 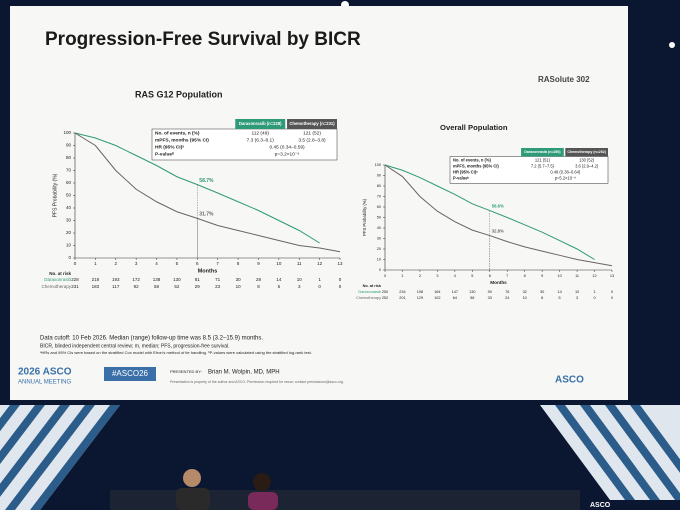 I want to click on slide-title: Progression-Free Survival by BICR, so click(x=203, y=39).